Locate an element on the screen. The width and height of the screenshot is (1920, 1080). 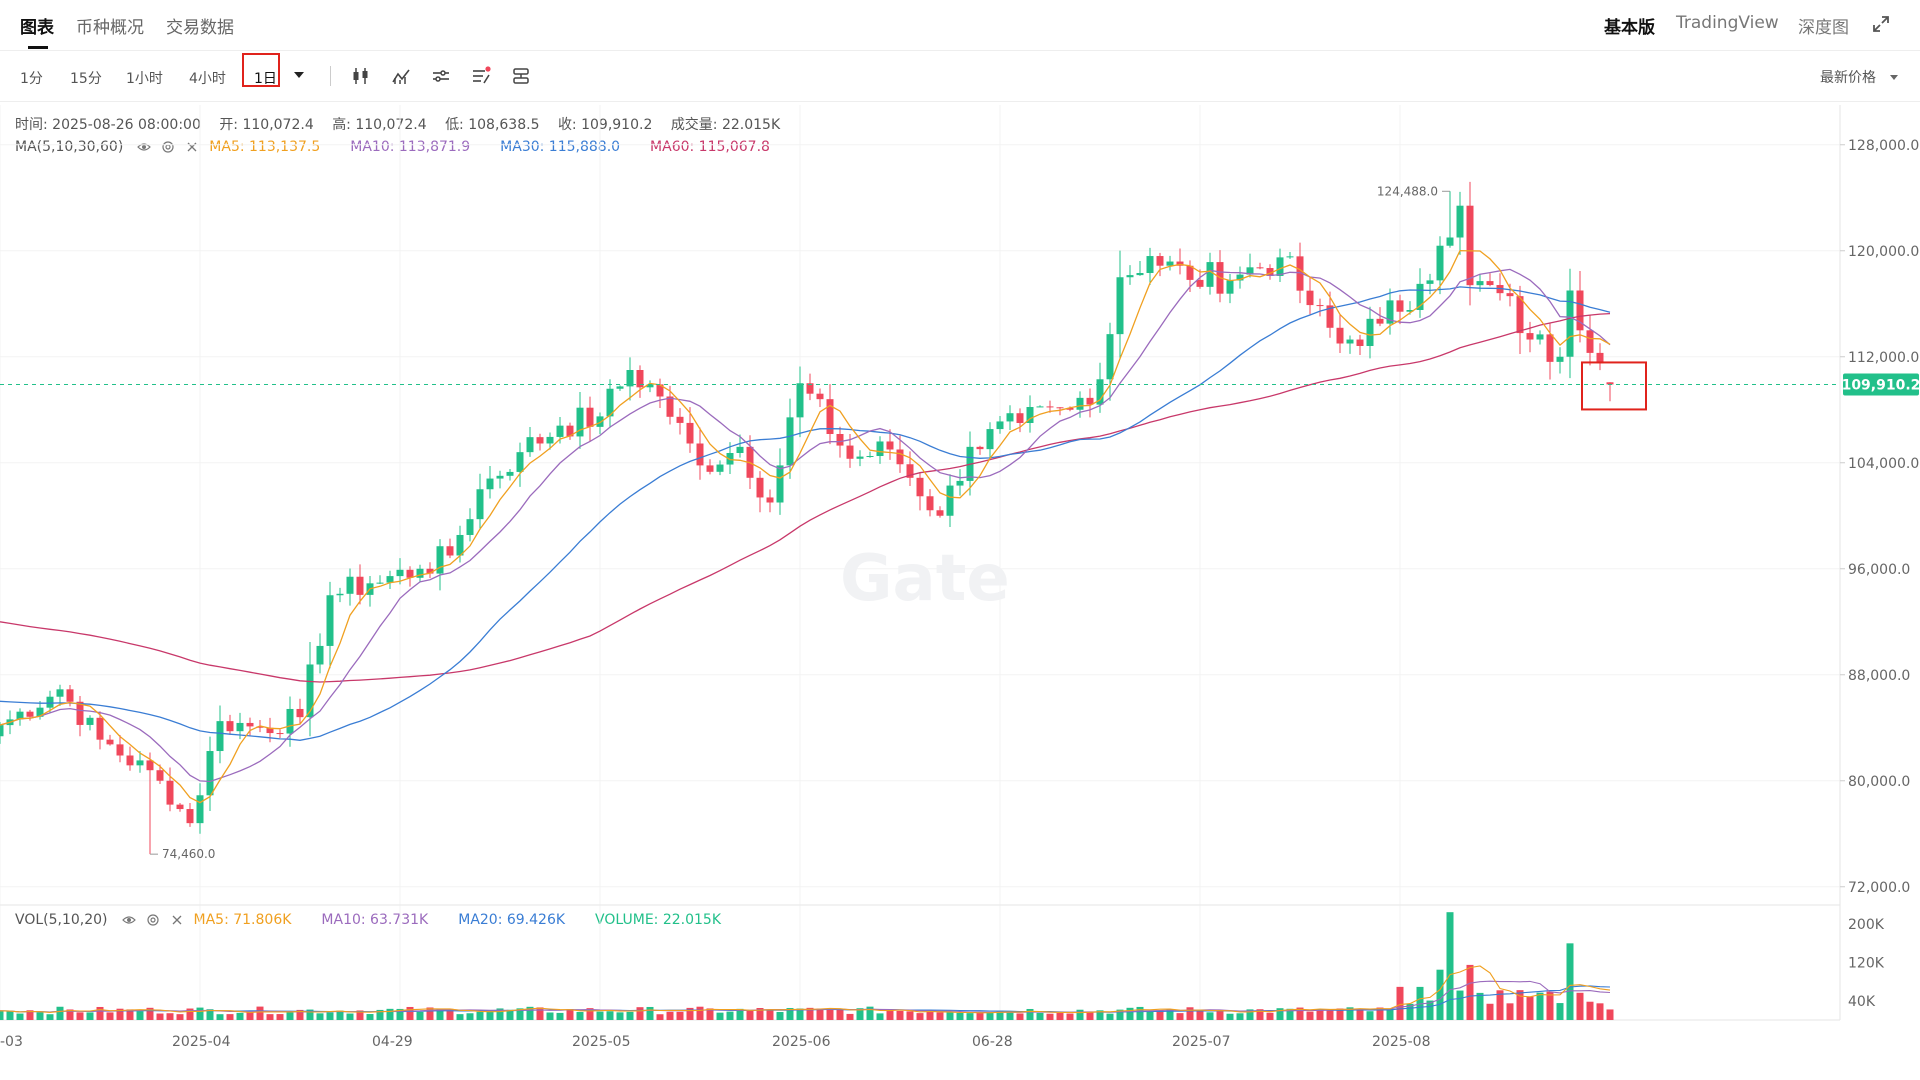
last-price-badge is located at coordinates (1881, 384).